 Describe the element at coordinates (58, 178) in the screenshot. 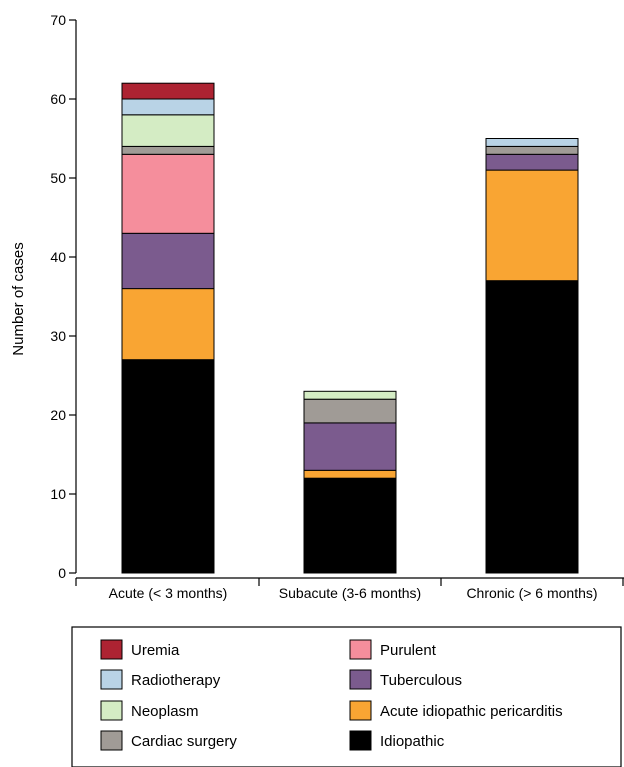

I see `y-tick-label: 50` at that location.